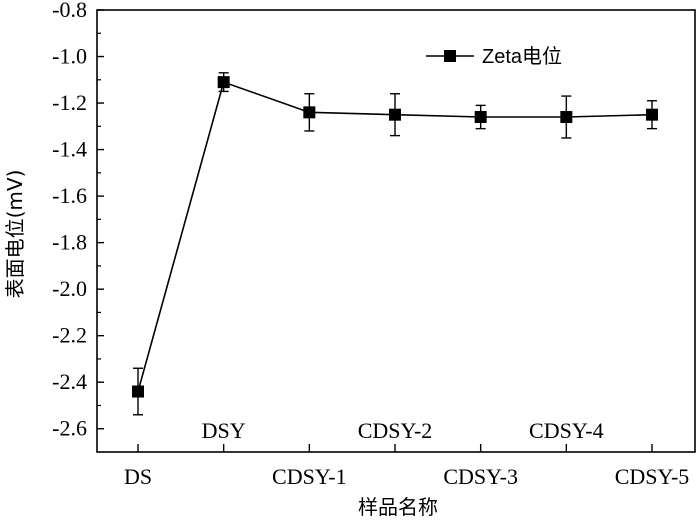  Describe the element at coordinates (69, 56) in the screenshot. I see `y-tick-label: -1.0` at that location.